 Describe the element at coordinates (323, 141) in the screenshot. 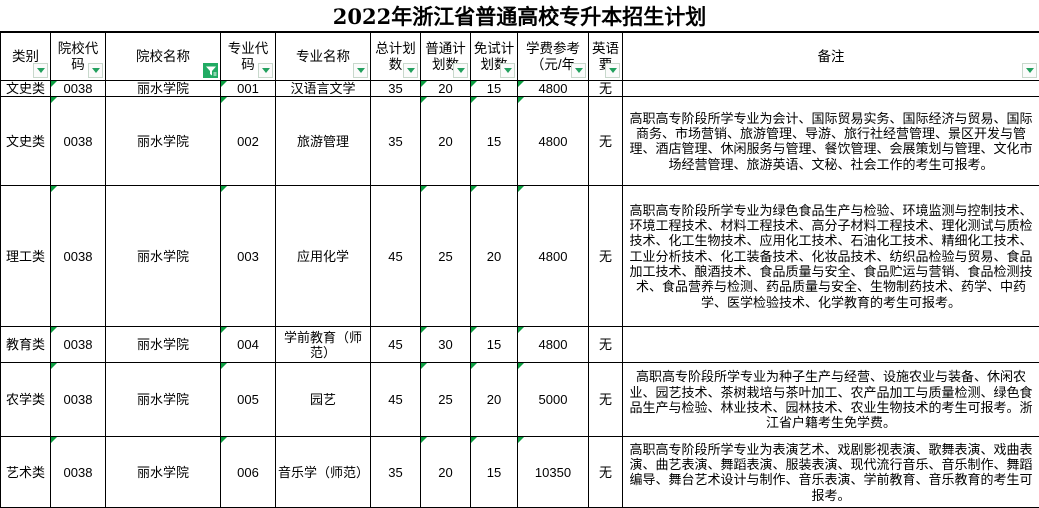

I see `cell-major-name: 旅游管理` at that location.